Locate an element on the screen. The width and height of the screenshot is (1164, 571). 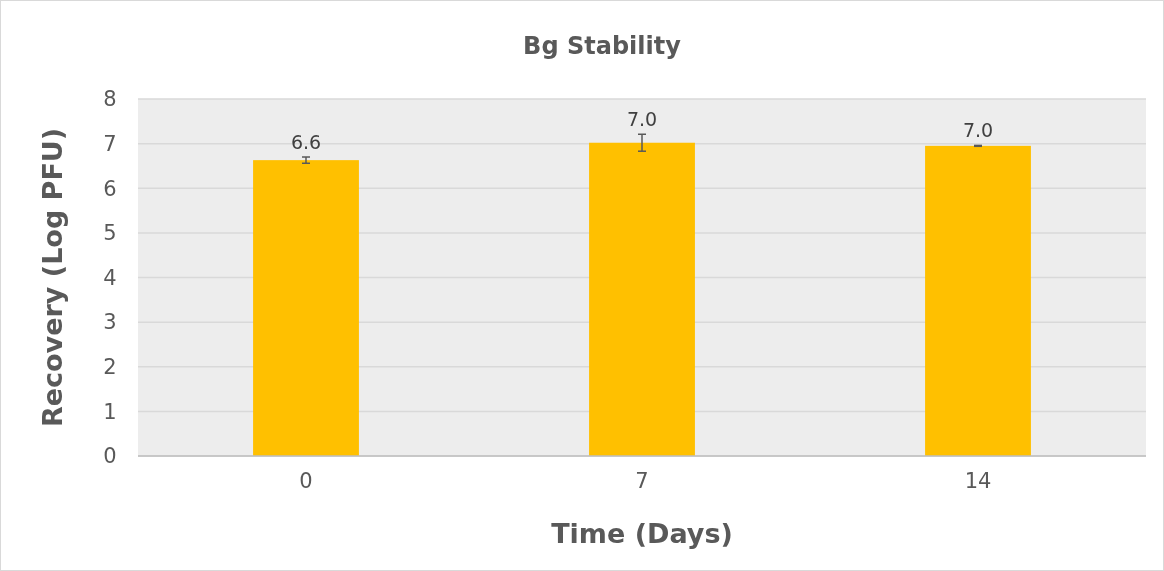
chart-title: Bg Stability is located at coordinates (602, 46).